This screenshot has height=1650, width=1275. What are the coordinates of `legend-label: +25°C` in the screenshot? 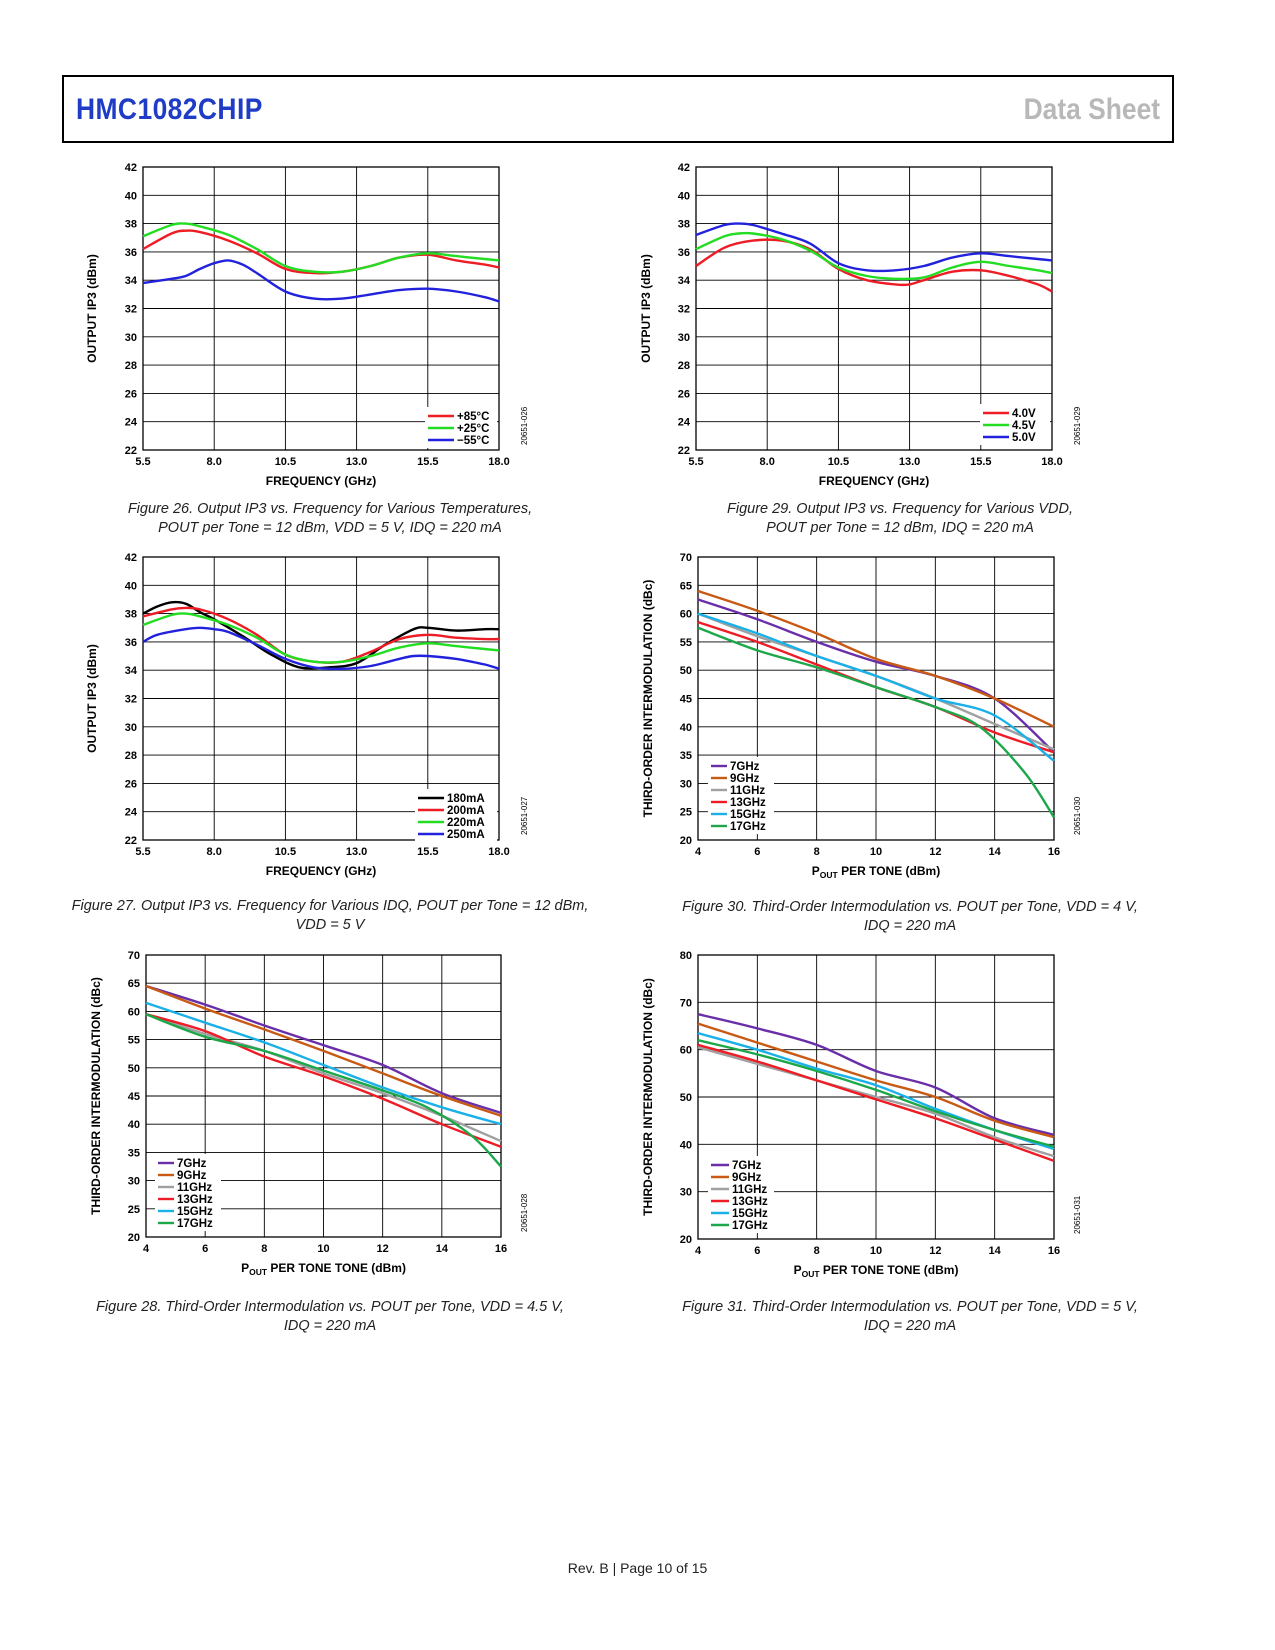 It's located at (473, 429).